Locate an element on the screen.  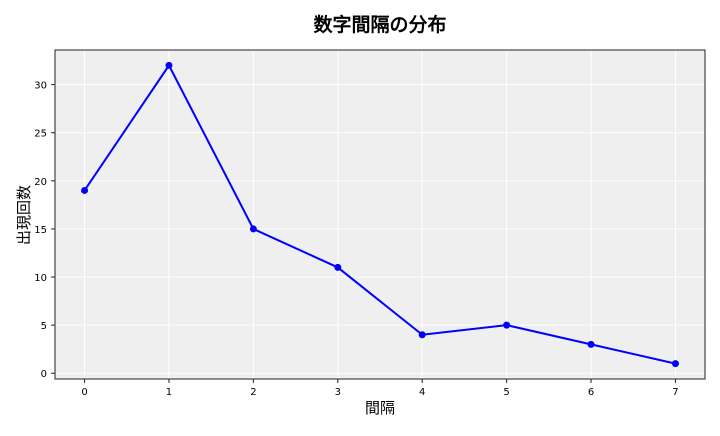
x-tick-label: 6 is located at coordinates (591, 392).